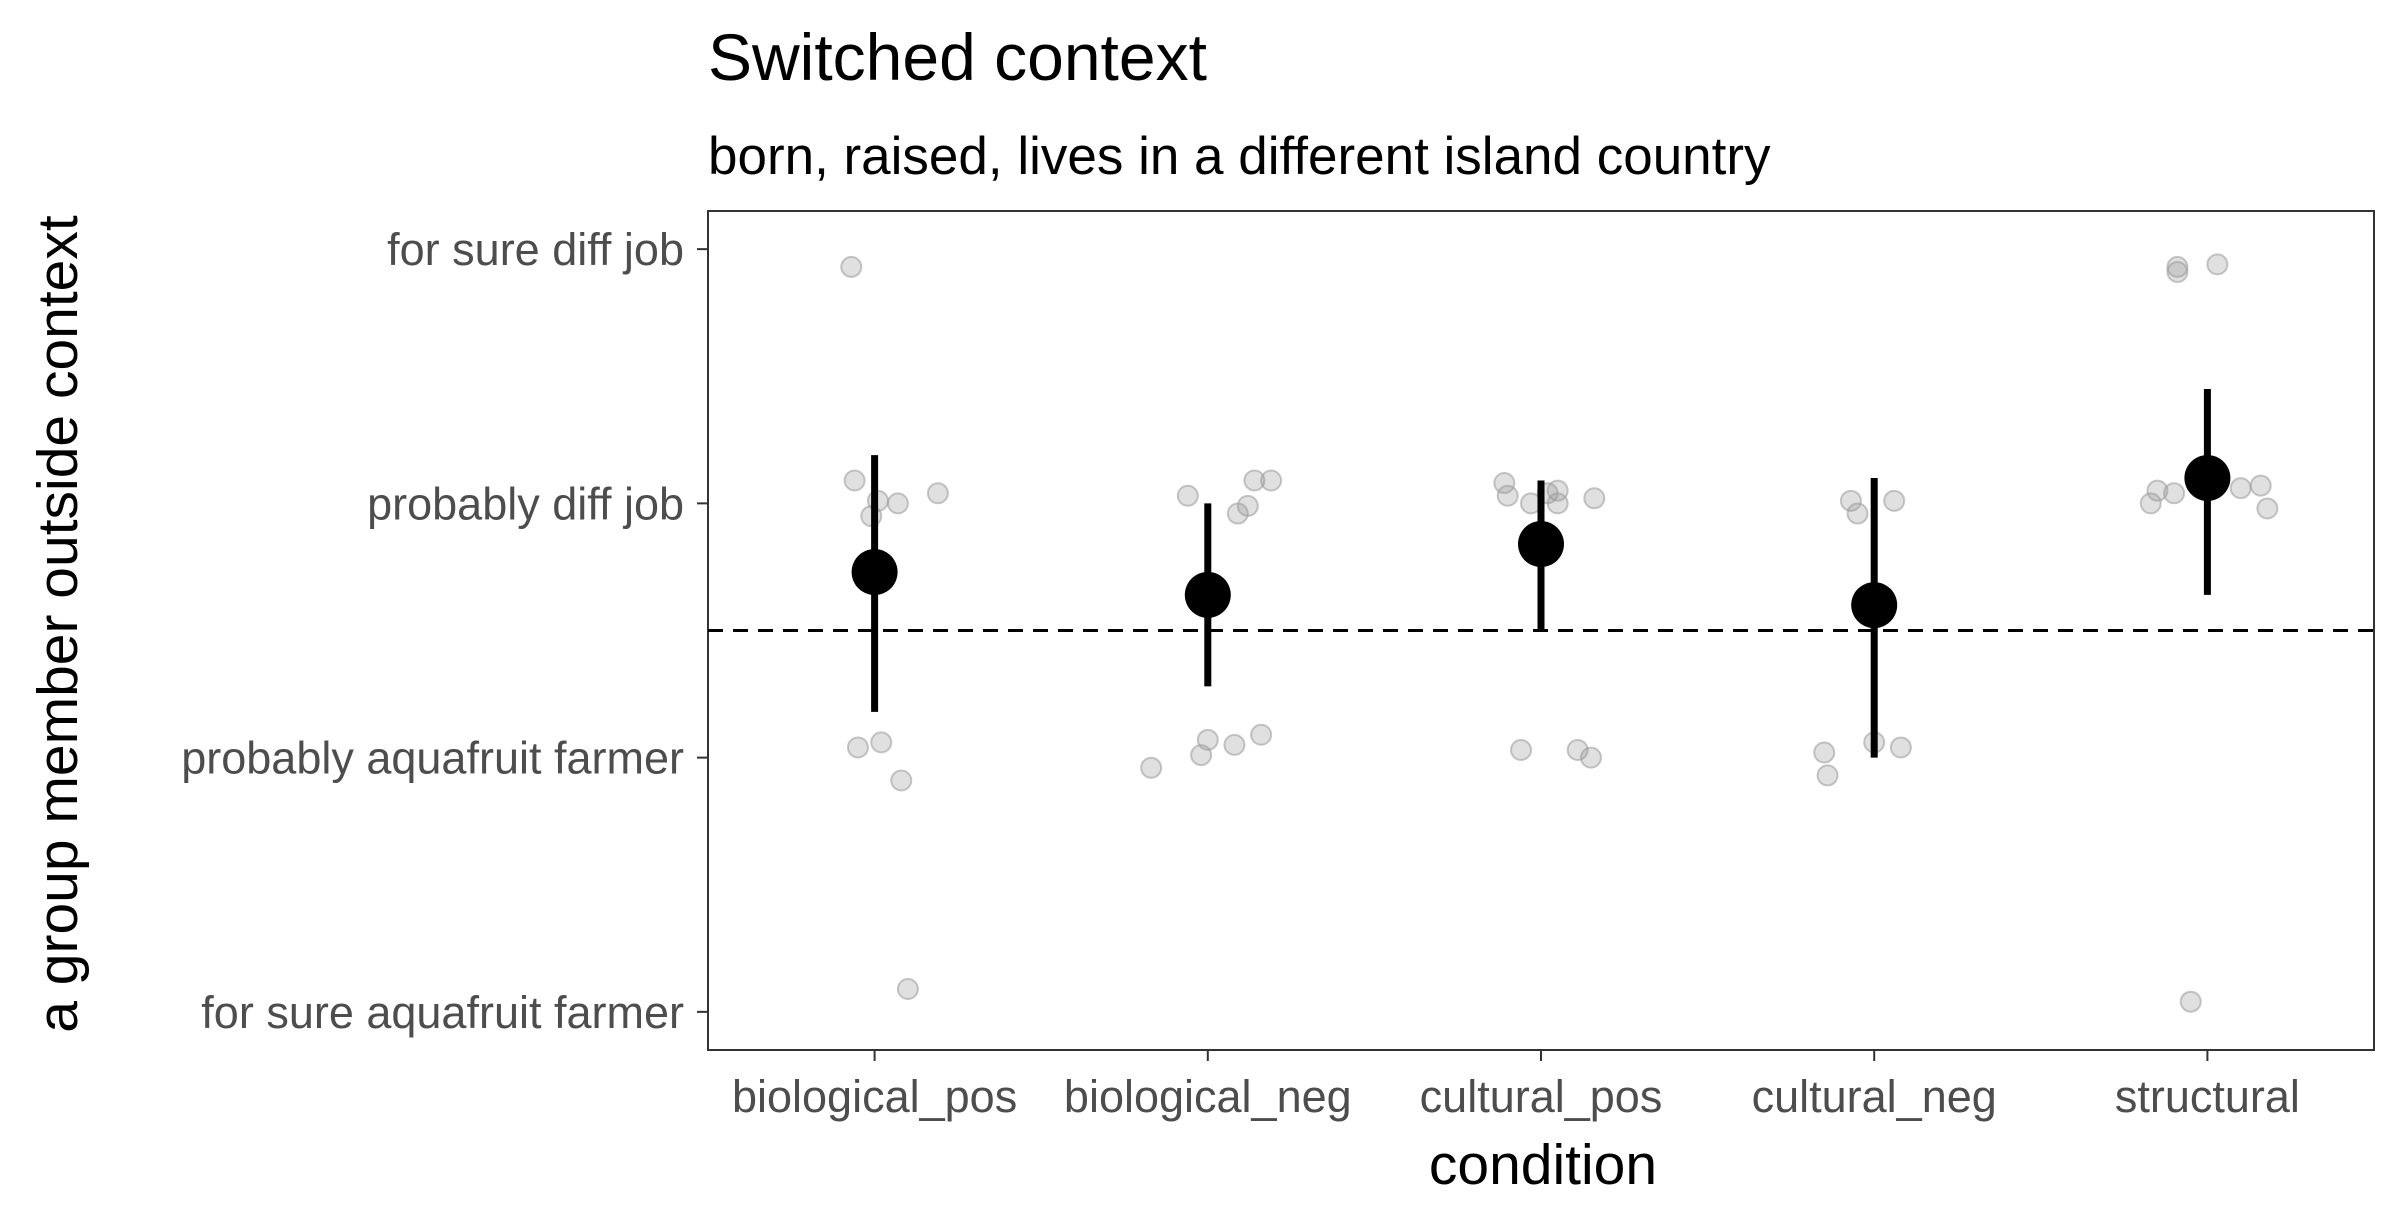  I want to click on chart-title: Switched context, so click(957, 57).